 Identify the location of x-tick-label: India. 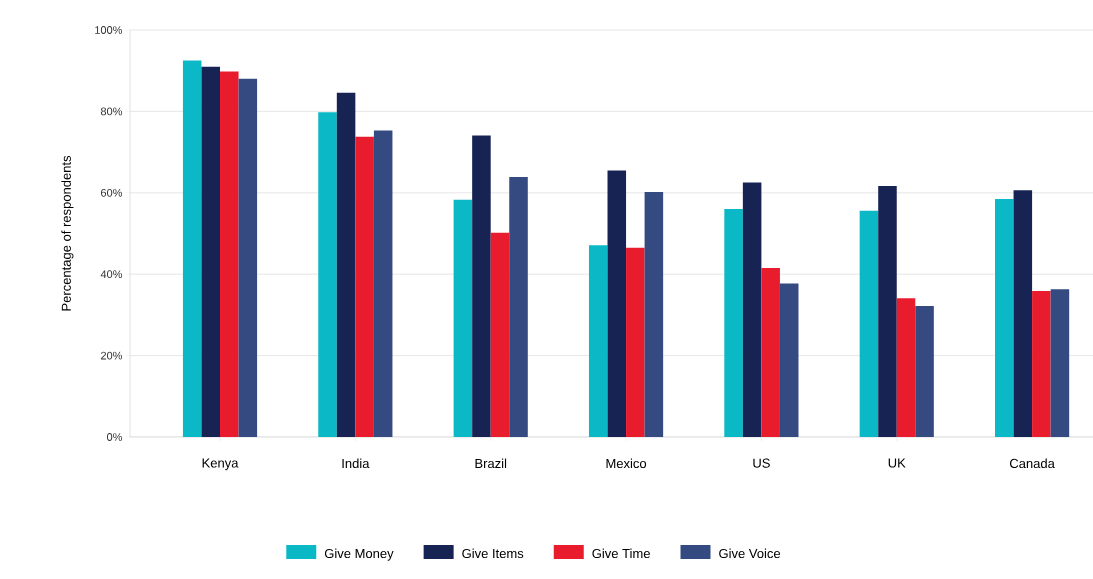
(356, 463).